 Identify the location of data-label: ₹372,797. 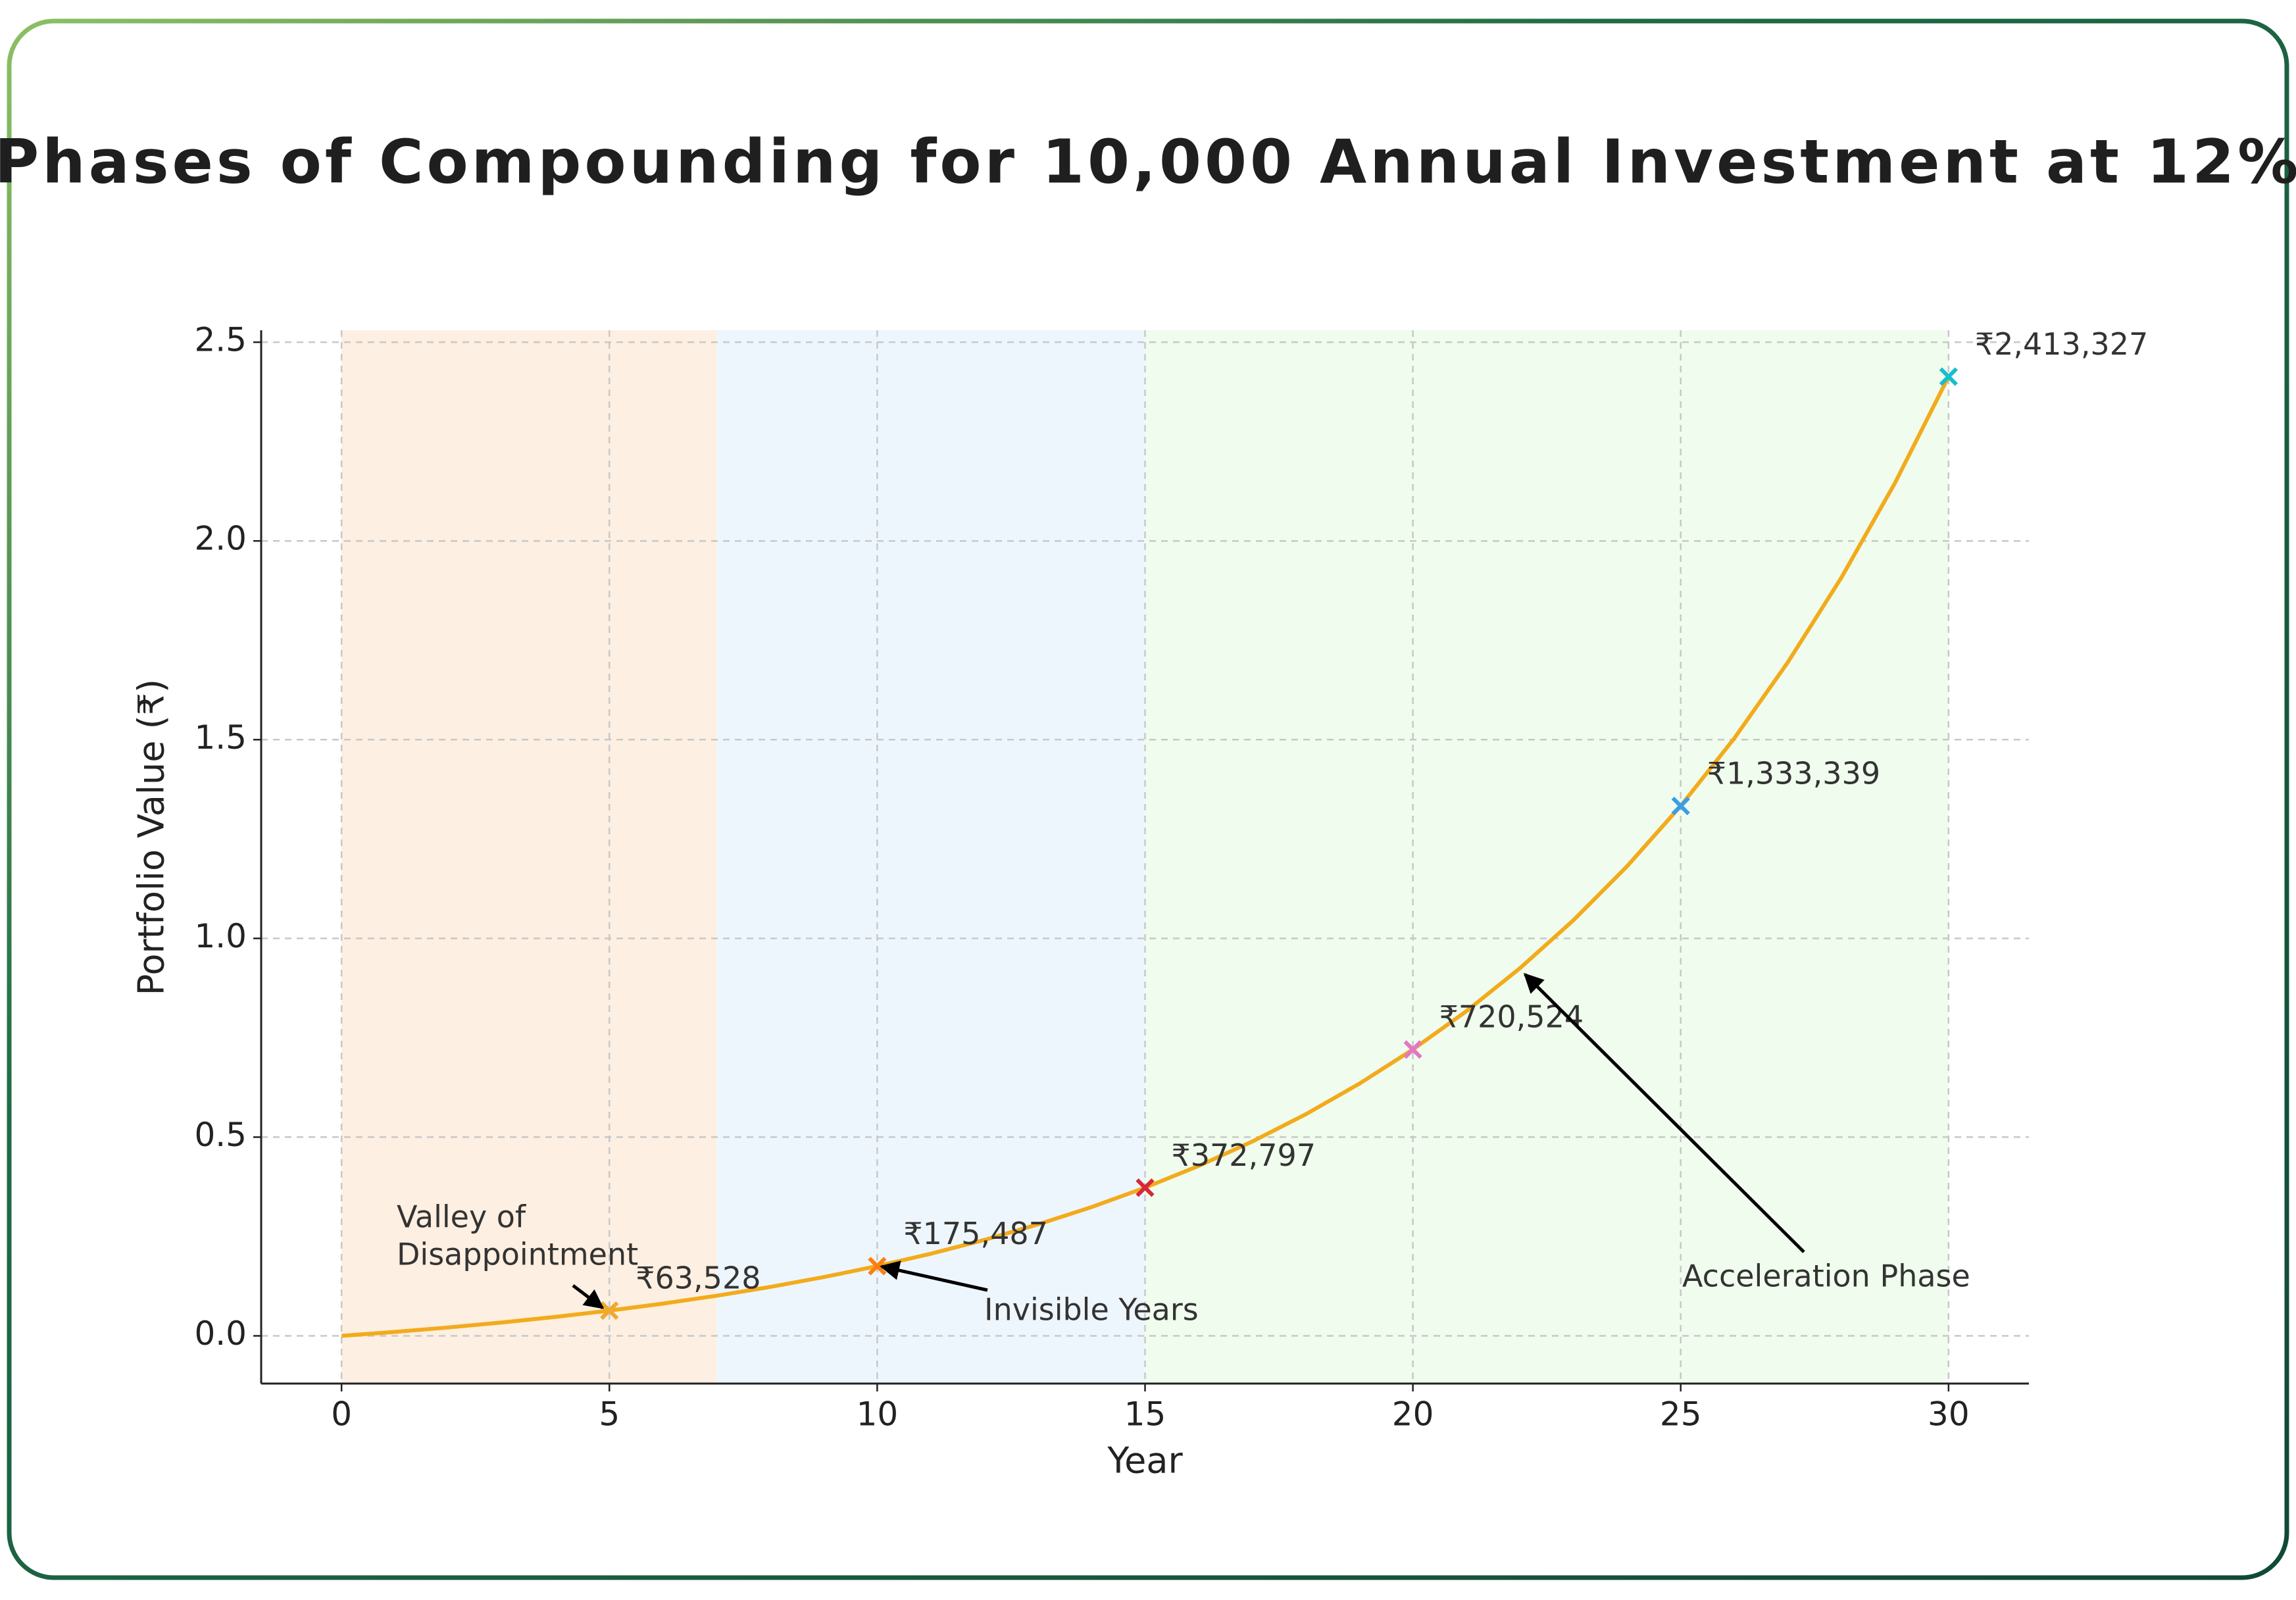
(1244, 1156).